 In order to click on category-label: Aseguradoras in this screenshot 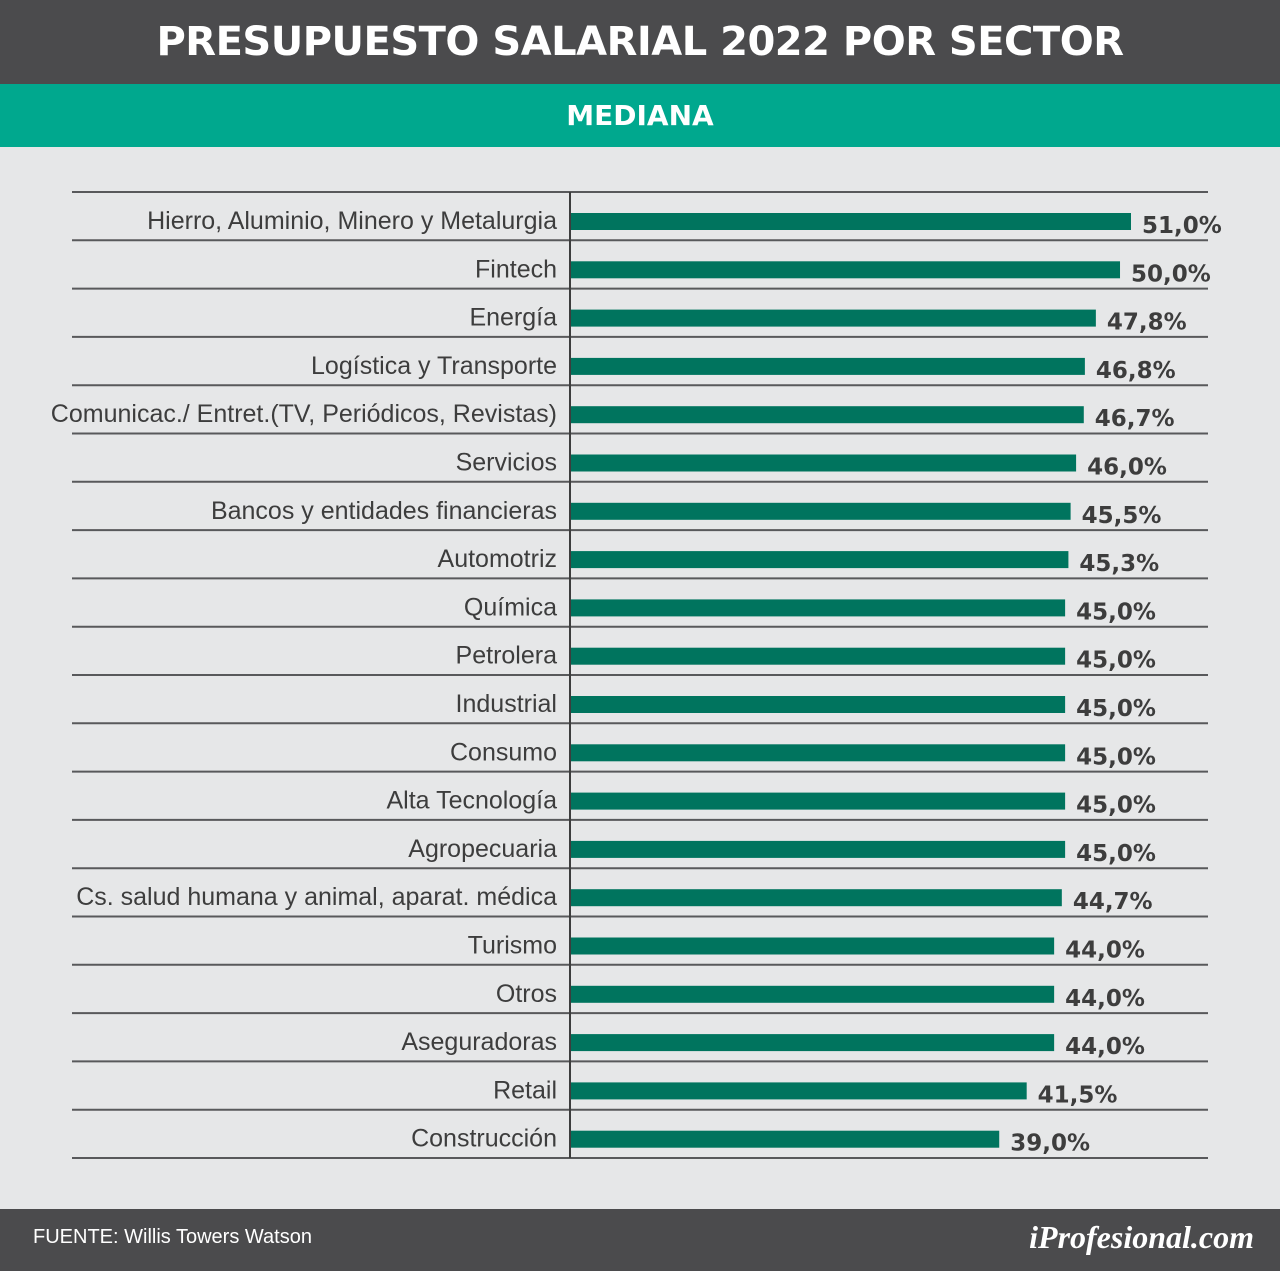, I will do `click(479, 1042)`.